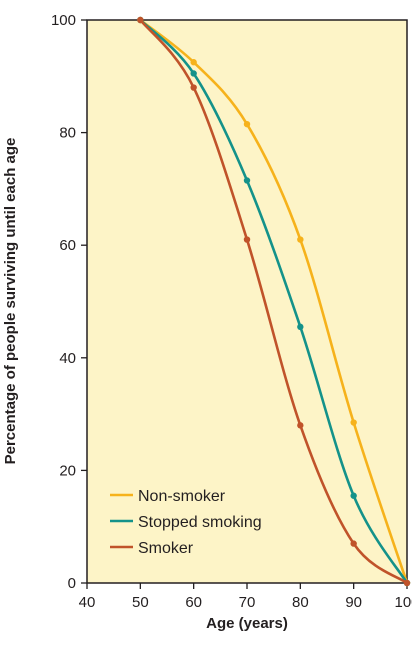  Describe the element at coordinates (67, 133) in the screenshot. I see `y-tick-label: 80` at that location.